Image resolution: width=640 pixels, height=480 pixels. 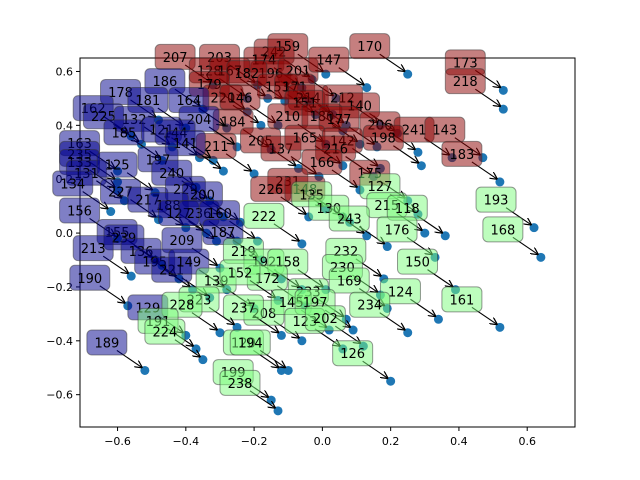 I want to click on point-label: 185, so click(x=124, y=133).